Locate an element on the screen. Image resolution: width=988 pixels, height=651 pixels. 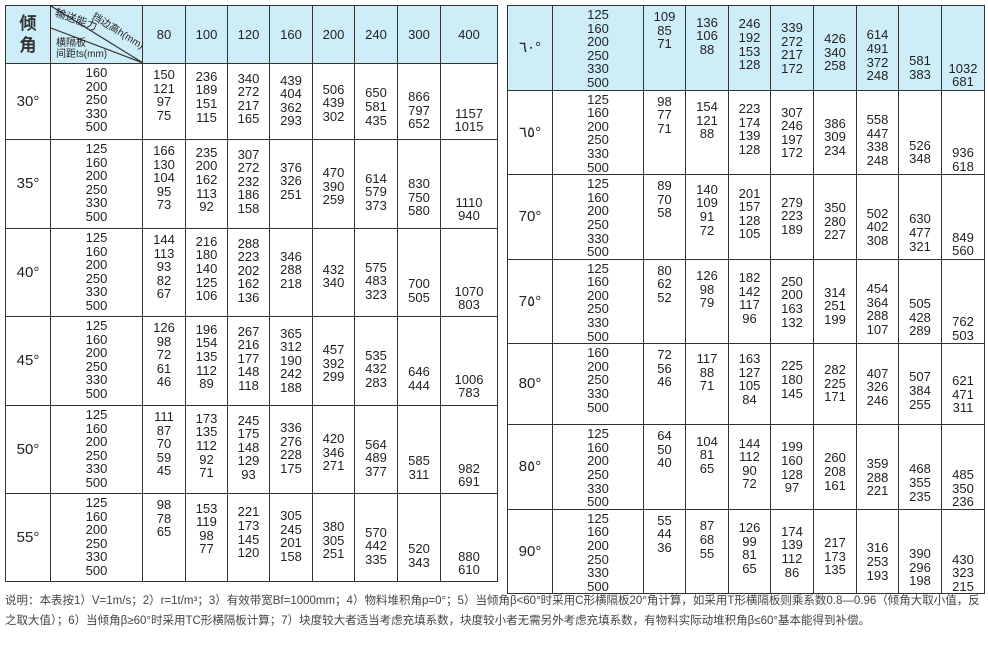
capacity-value: 293 is located at coordinates (291, 121).